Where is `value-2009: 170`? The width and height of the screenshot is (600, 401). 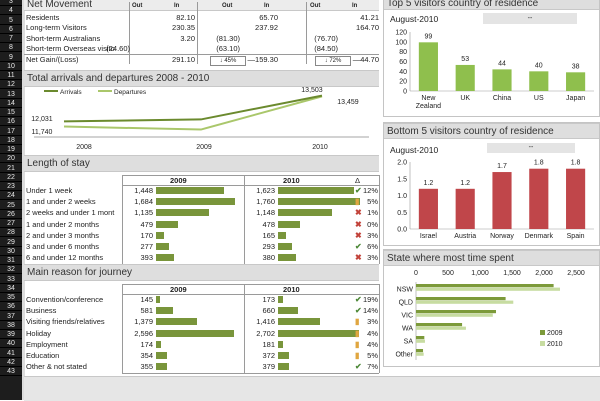 value-2009: 170 is located at coordinates (146, 235).